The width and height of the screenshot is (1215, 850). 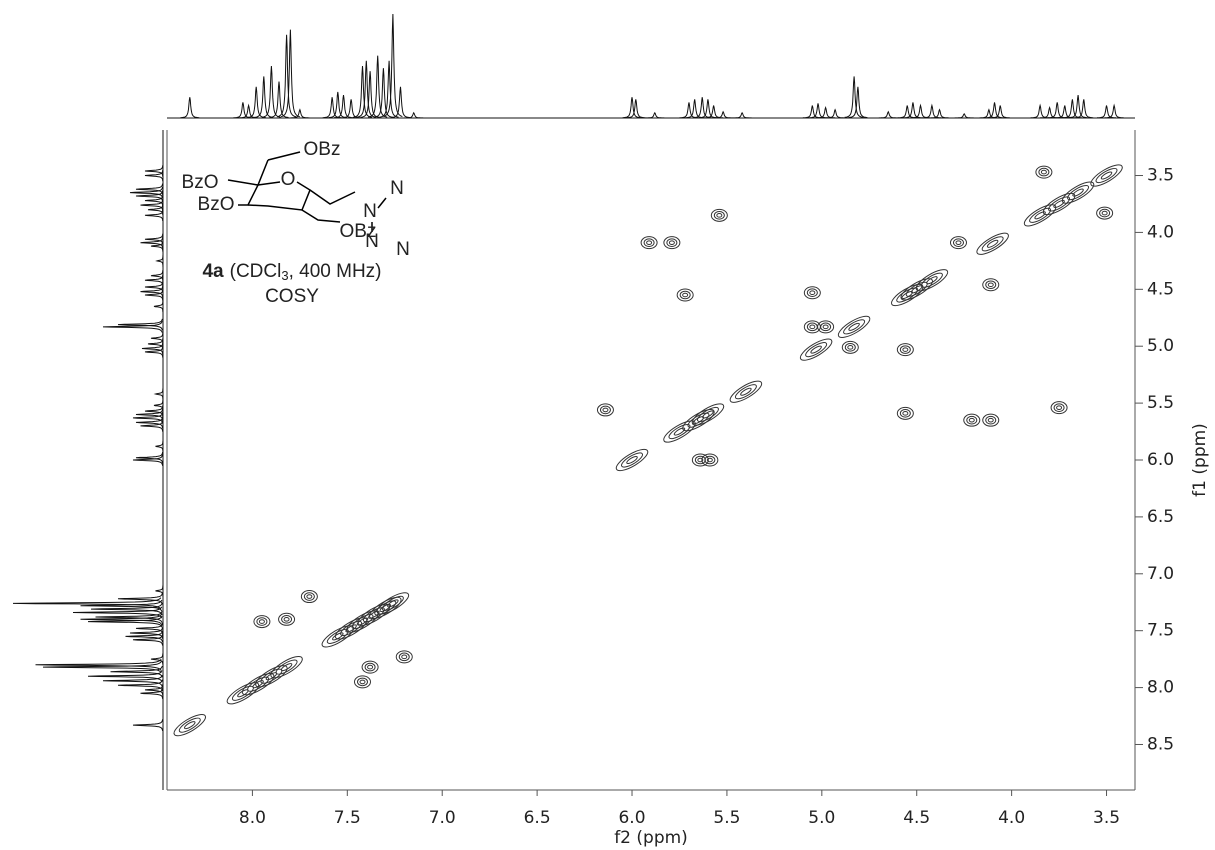 What do you see at coordinates (358, 231) in the screenshot?
I see `atom-label: OBz` at bounding box center [358, 231].